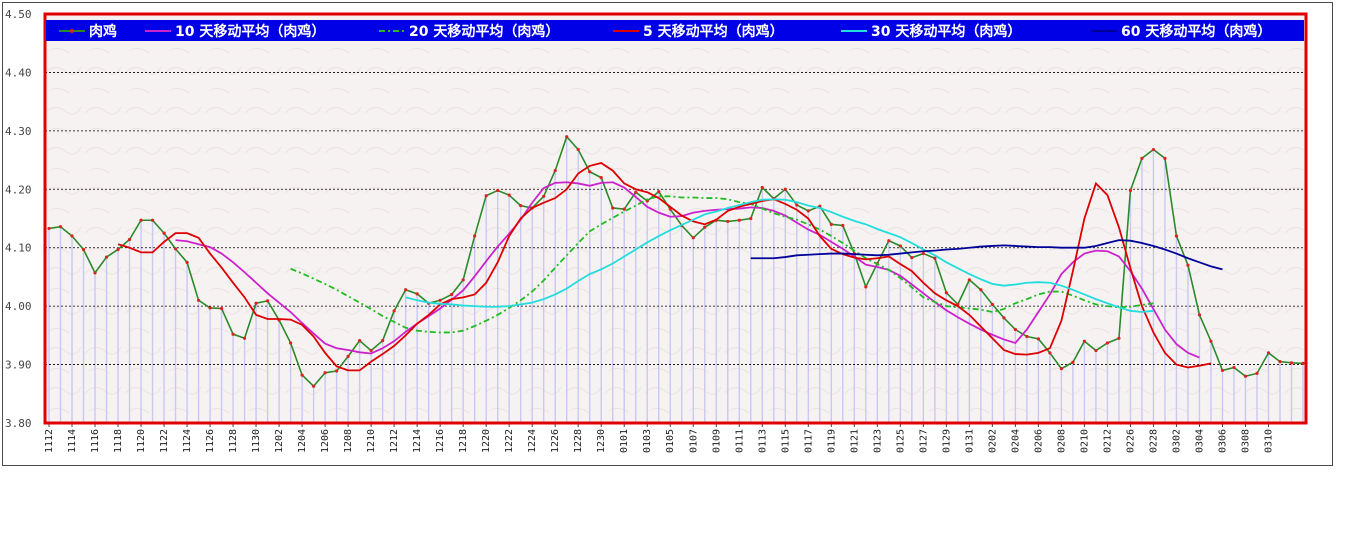 Image resolution: width=1346 pixels, height=541 pixels. What do you see at coordinates (118, 441) in the screenshot?
I see `x-tick-label-3: 1118` at bounding box center [118, 441].